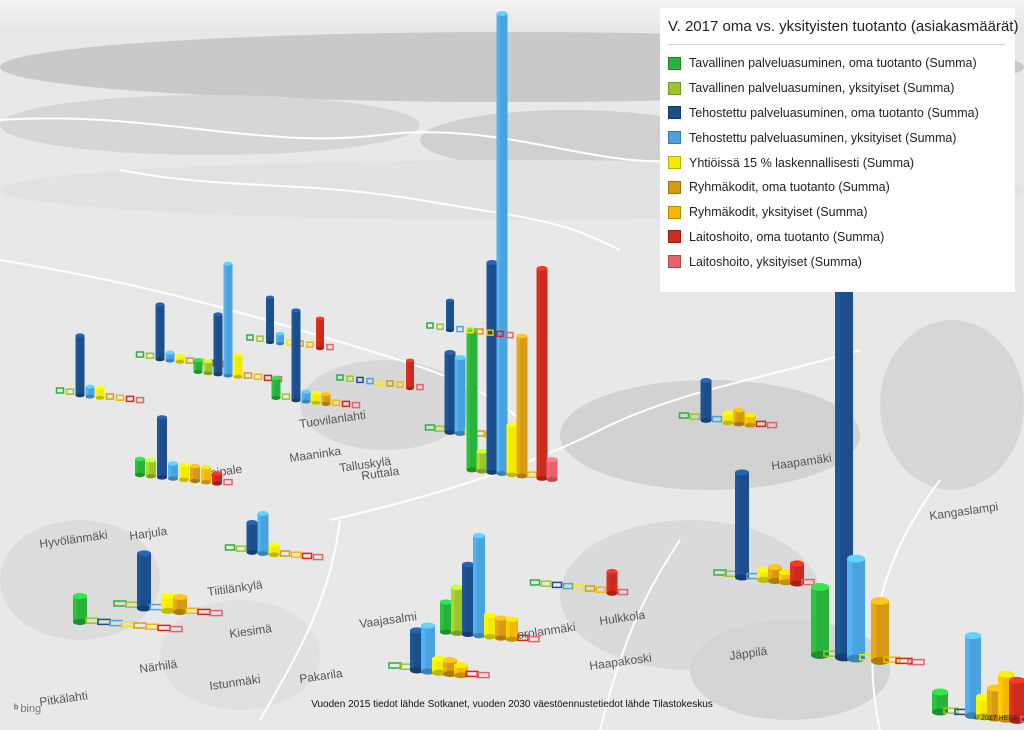  Describe the element at coordinates (674, 138) in the screenshot. I see `legend-swatch` at that location.